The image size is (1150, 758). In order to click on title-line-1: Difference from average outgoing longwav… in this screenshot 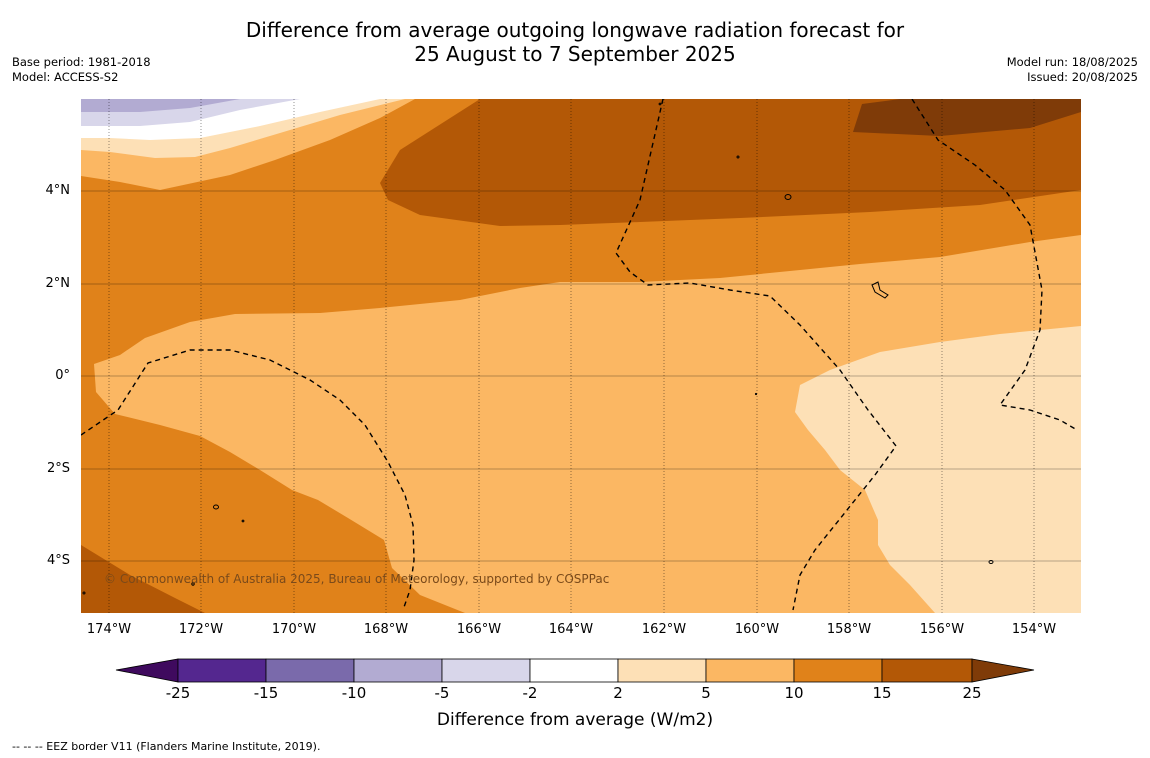, I will do `click(575, 30)`.